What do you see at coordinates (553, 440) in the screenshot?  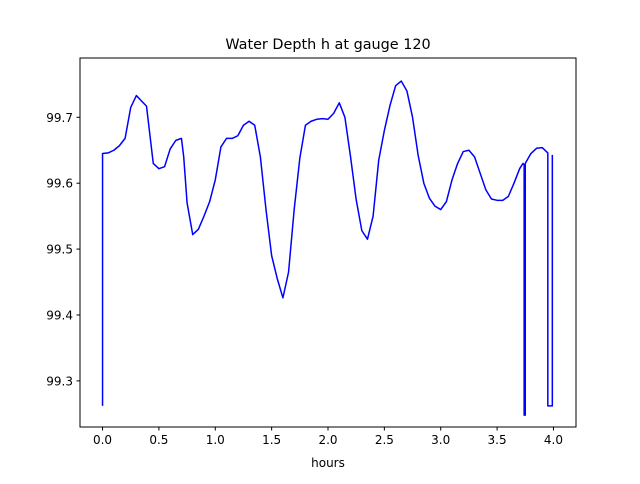 I see `x-tick-label: 4.0` at bounding box center [553, 440].